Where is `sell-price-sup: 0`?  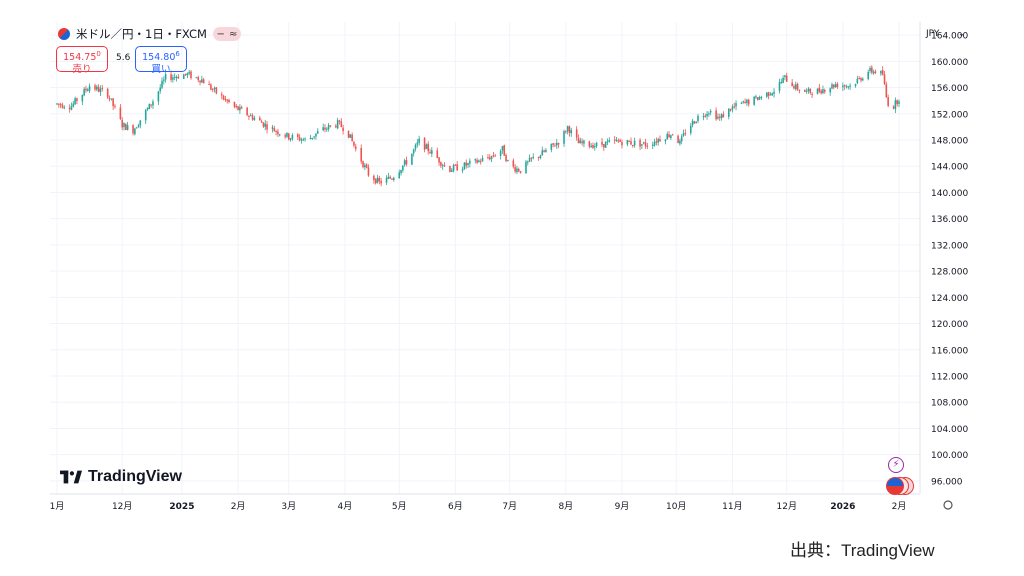
sell-price-sup: 0 is located at coordinates (98, 54).